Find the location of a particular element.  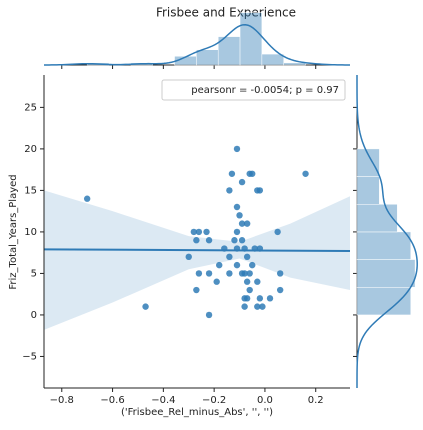

y-tick-label: 5 is located at coordinates (34, 273).